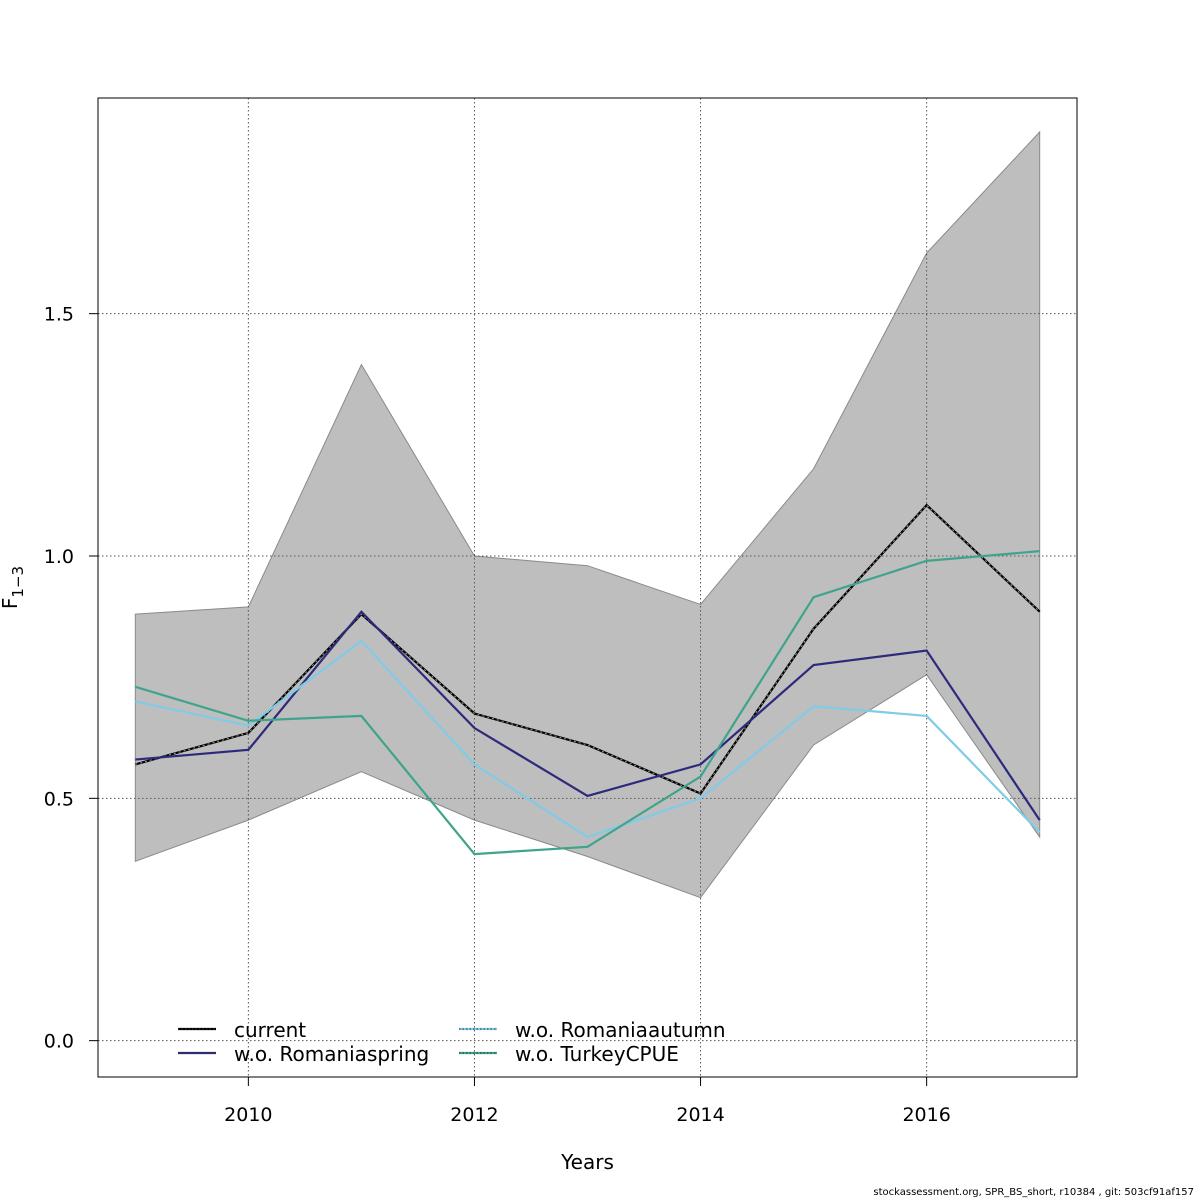 Image resolution: width=1200 pixels, height=1200 pixels. What do you see at coordinates (700, 1115) in the screenshot?
I see `x-tick-label: 2014` at bounding box center [700, 1115].